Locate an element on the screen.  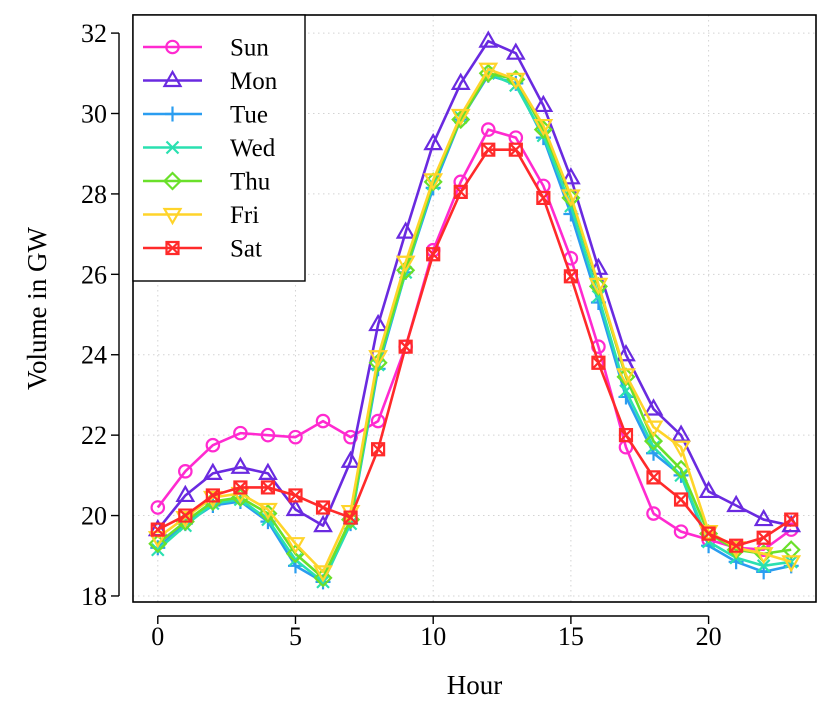
y-tick-label: 22 is located at coordinates (94, 435).